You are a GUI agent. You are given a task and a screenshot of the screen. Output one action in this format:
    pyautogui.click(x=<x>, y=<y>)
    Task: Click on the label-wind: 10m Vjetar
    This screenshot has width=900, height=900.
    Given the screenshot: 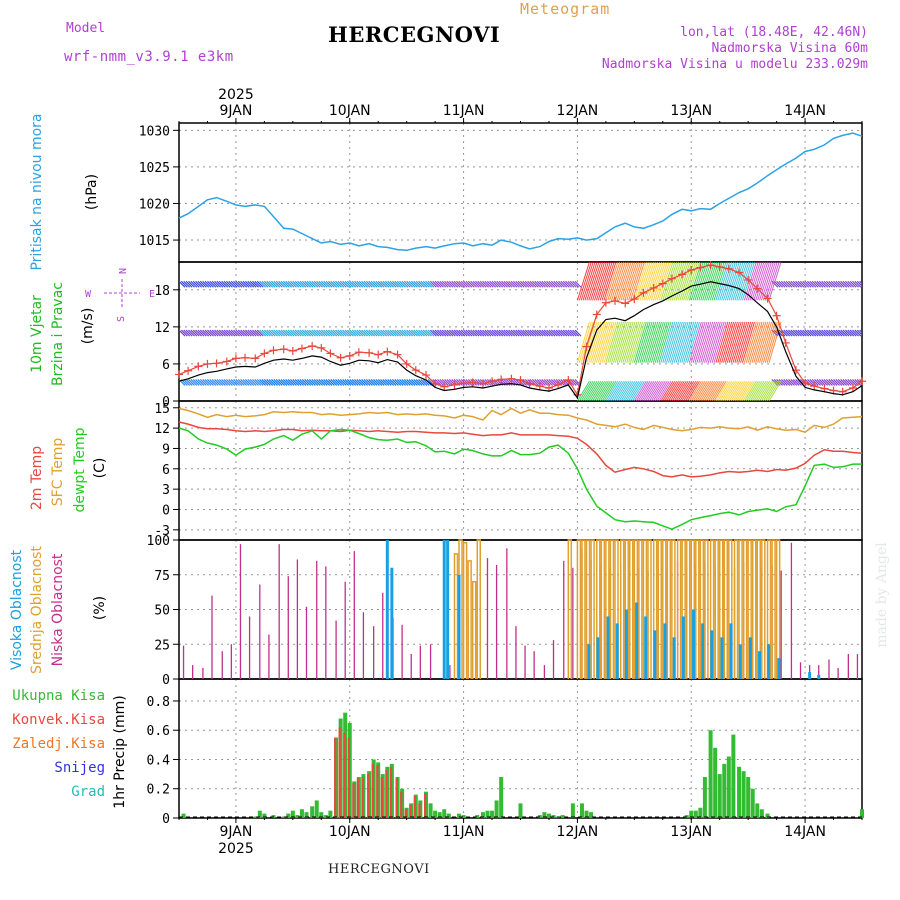 What is the action you would take?
    pyautogui.click(x=37, y=334)
    